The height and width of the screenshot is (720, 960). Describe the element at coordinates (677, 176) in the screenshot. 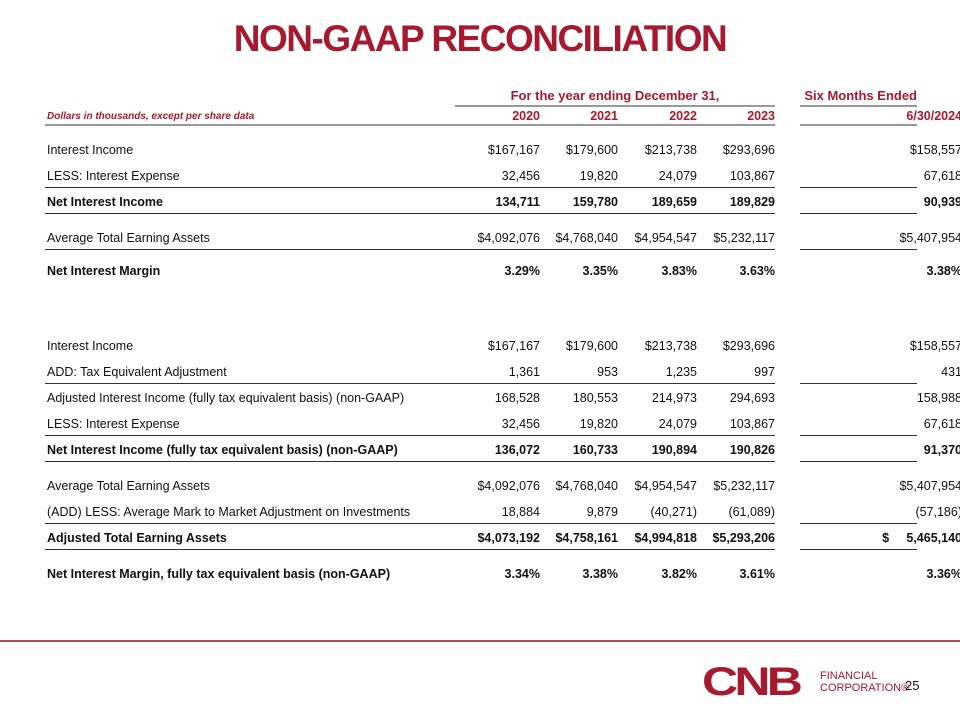

I see `cell-value: 24,079` at that location.